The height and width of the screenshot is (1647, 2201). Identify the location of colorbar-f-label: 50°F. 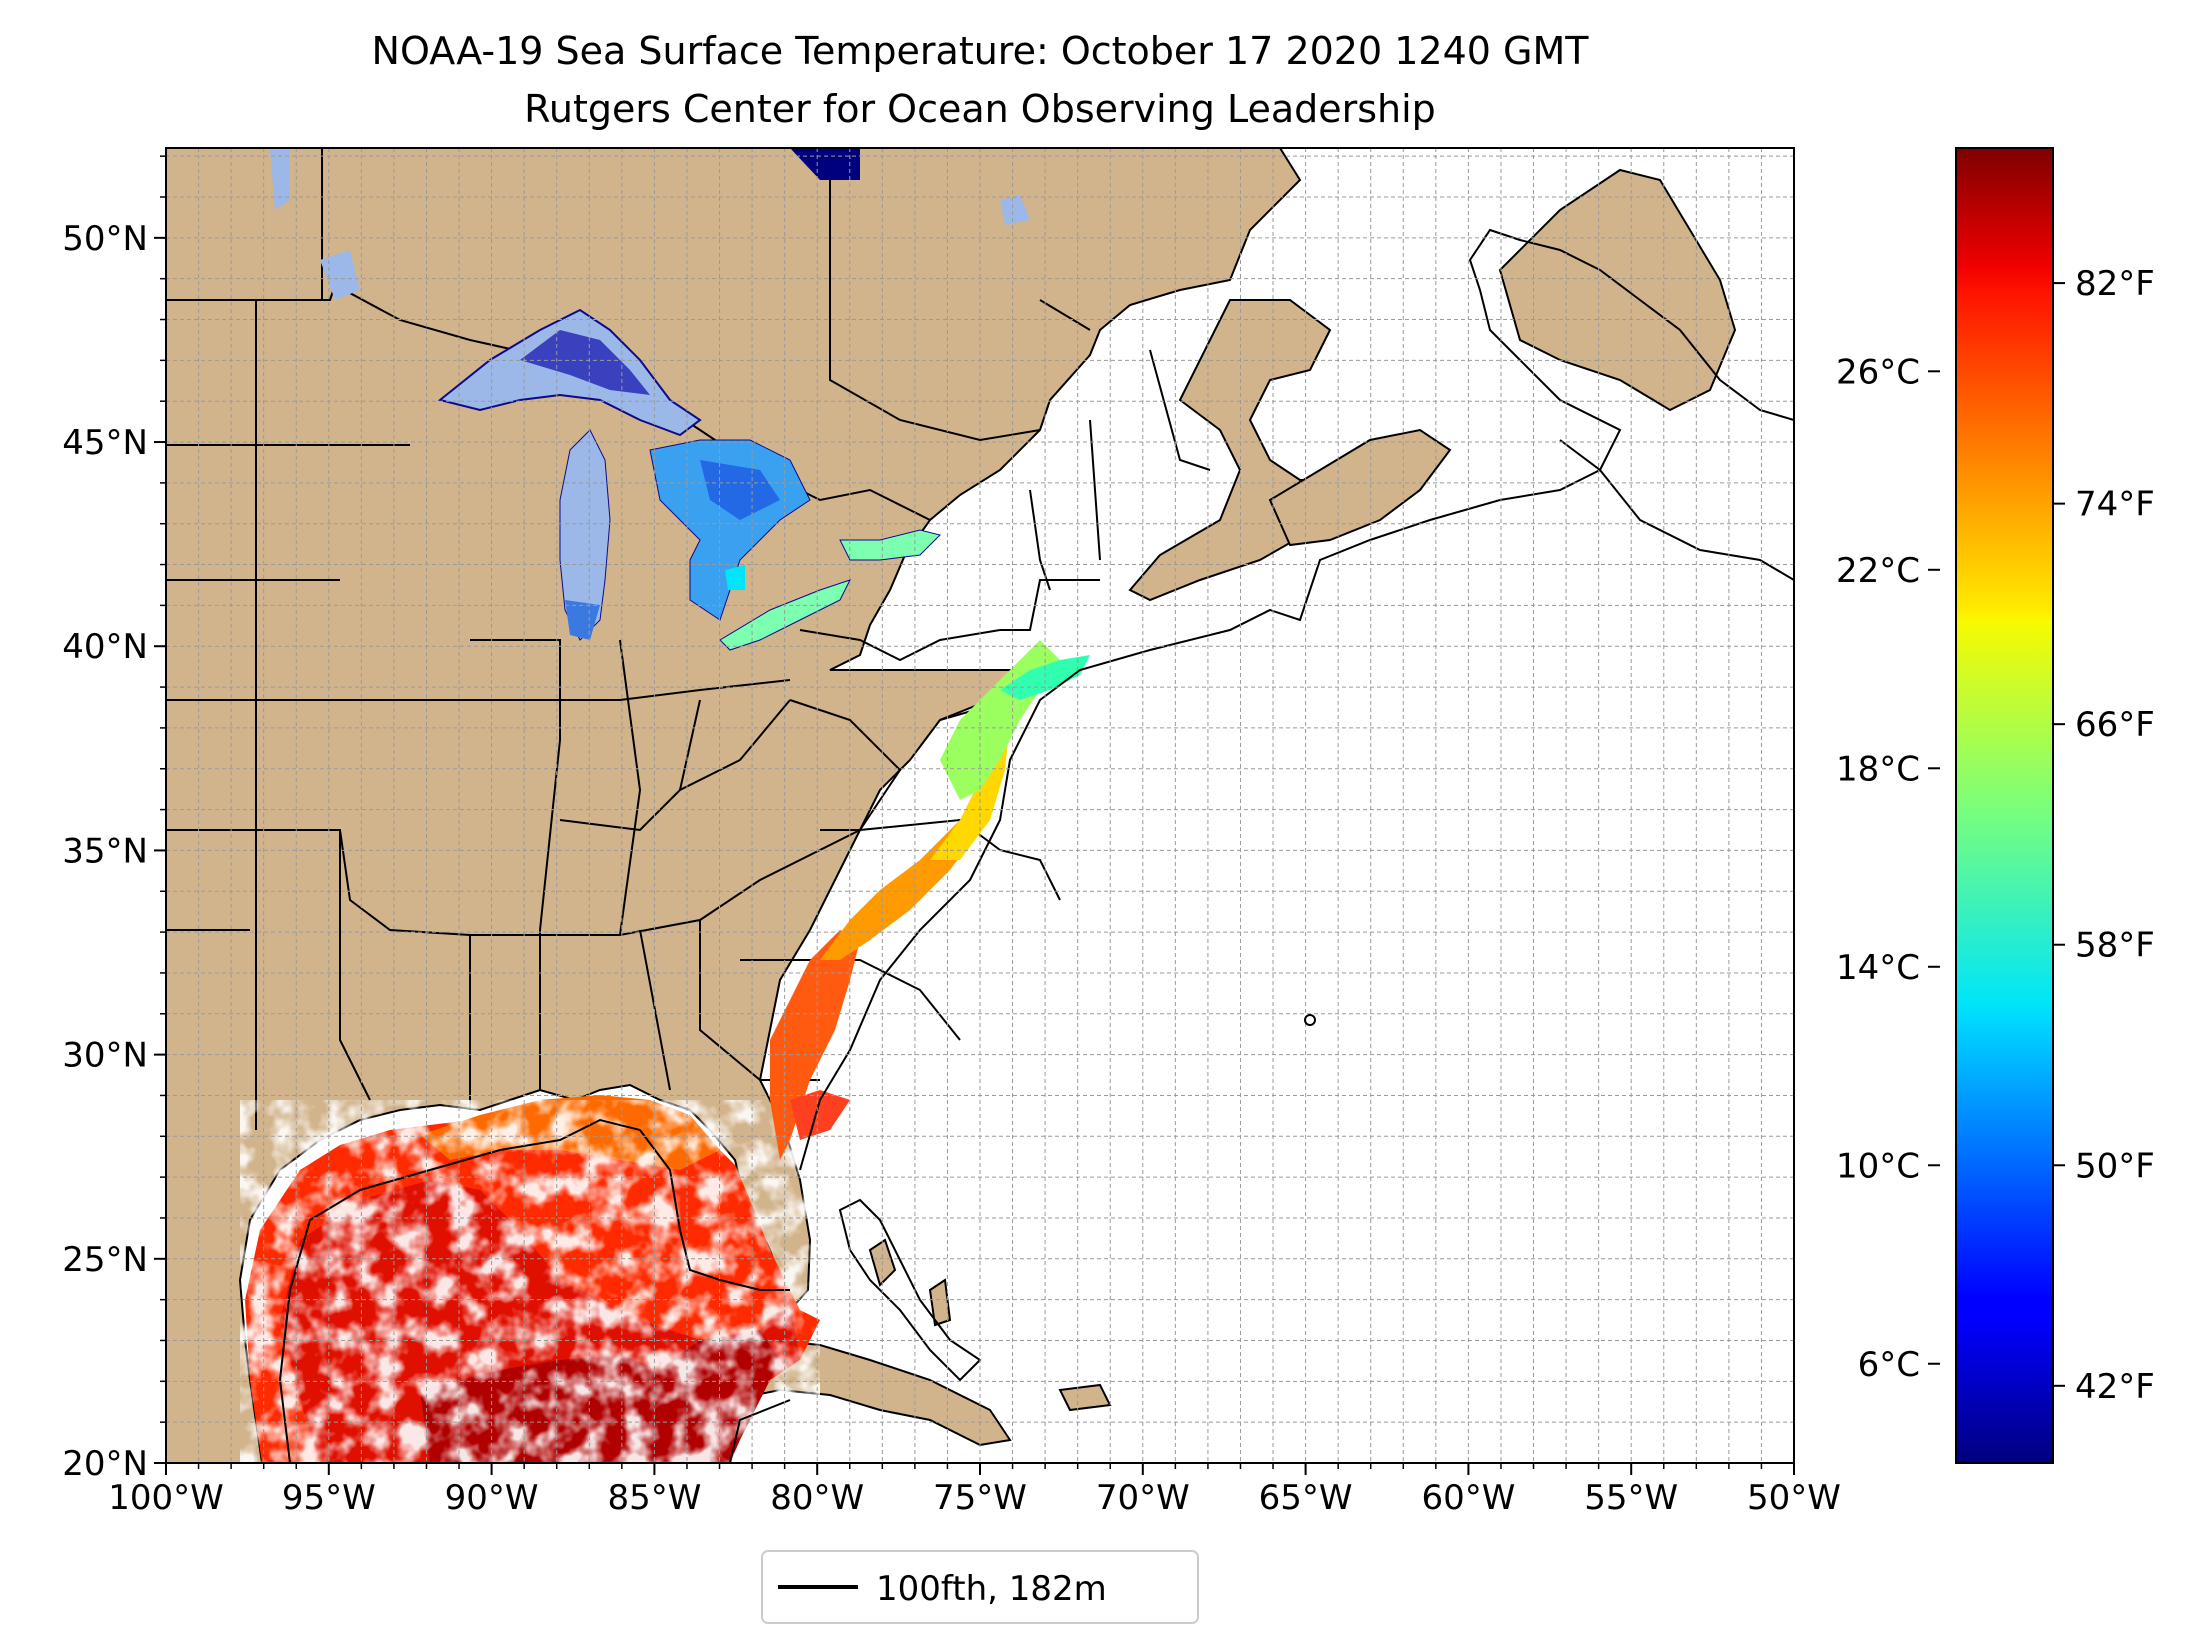
(2115, 1166).